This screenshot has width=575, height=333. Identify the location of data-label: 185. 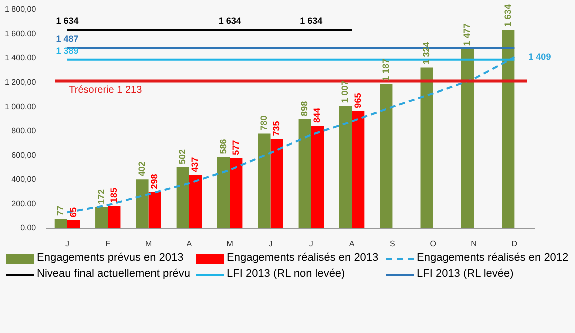
(113, 195).